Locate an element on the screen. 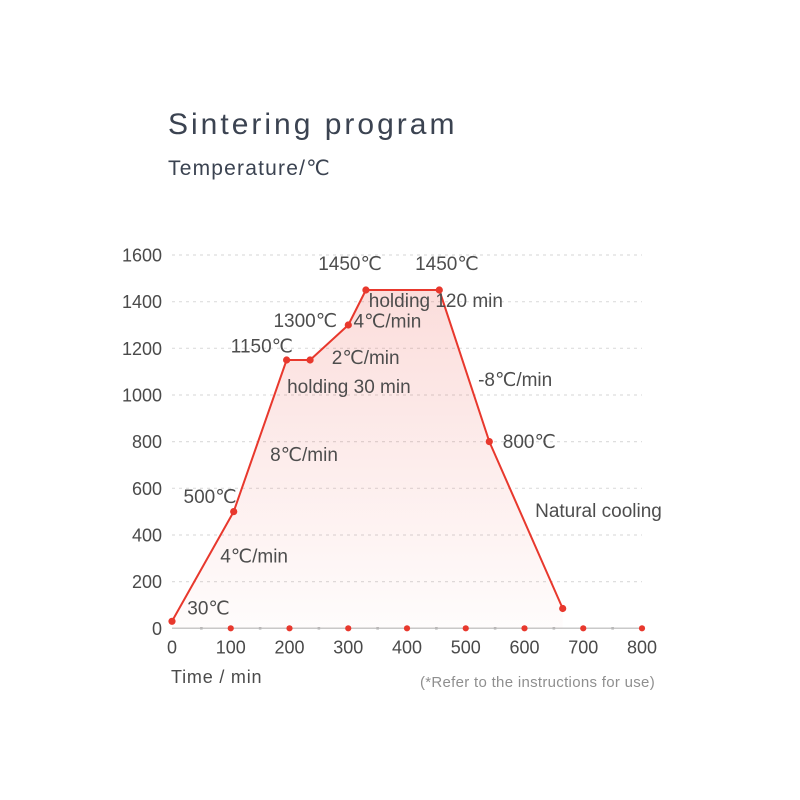  footnote: (*Refer to the instructions for use) is located at coordinates (537, 682).